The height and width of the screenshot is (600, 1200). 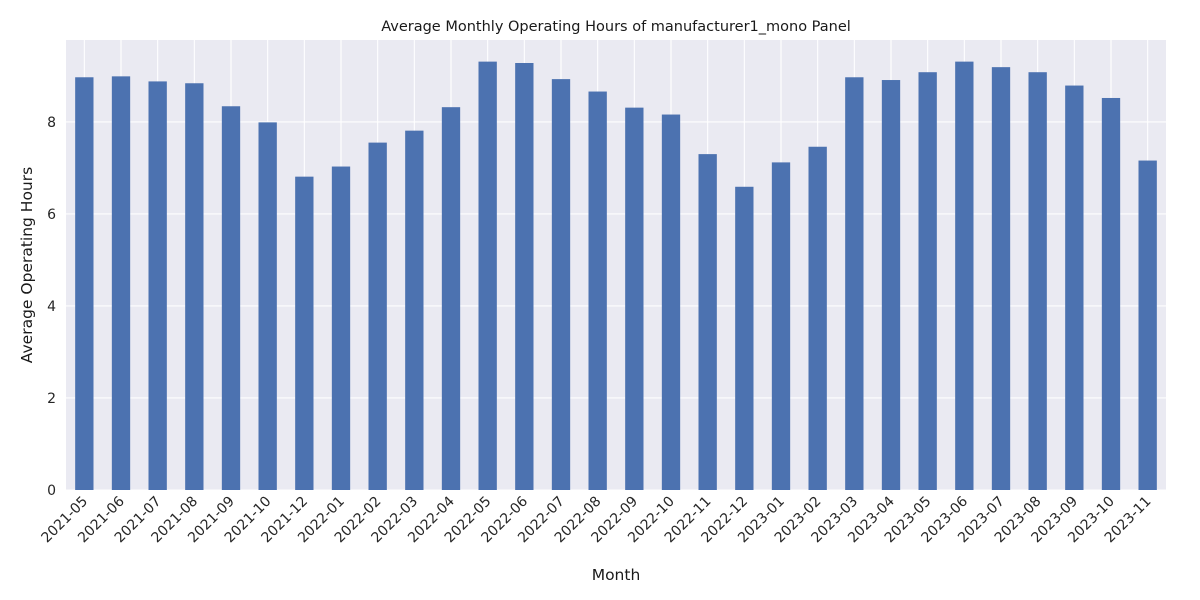 I want to click on y-tick-label: 8, so click(x=51, y=123).